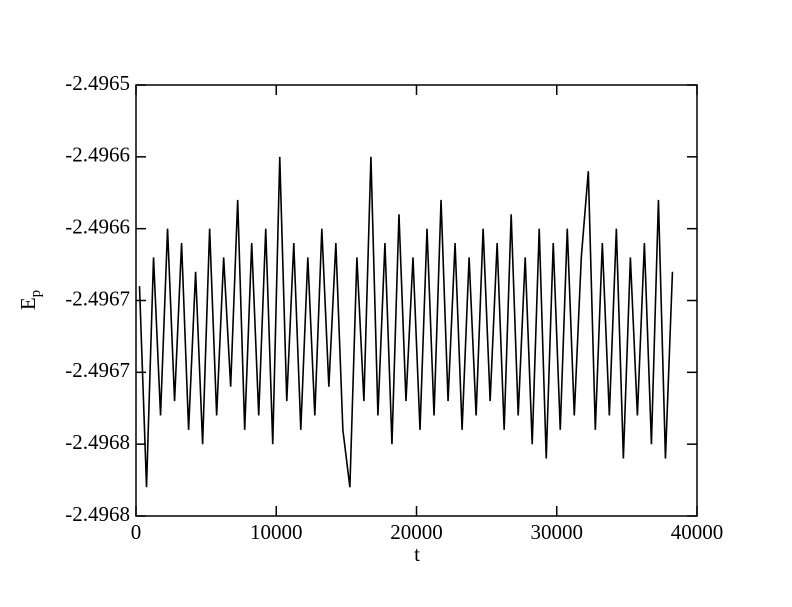  What do you see at coordinates (416, 532) in the screenshot?
I see `x-tick-label: 20000` at bounding box center [416, 532].